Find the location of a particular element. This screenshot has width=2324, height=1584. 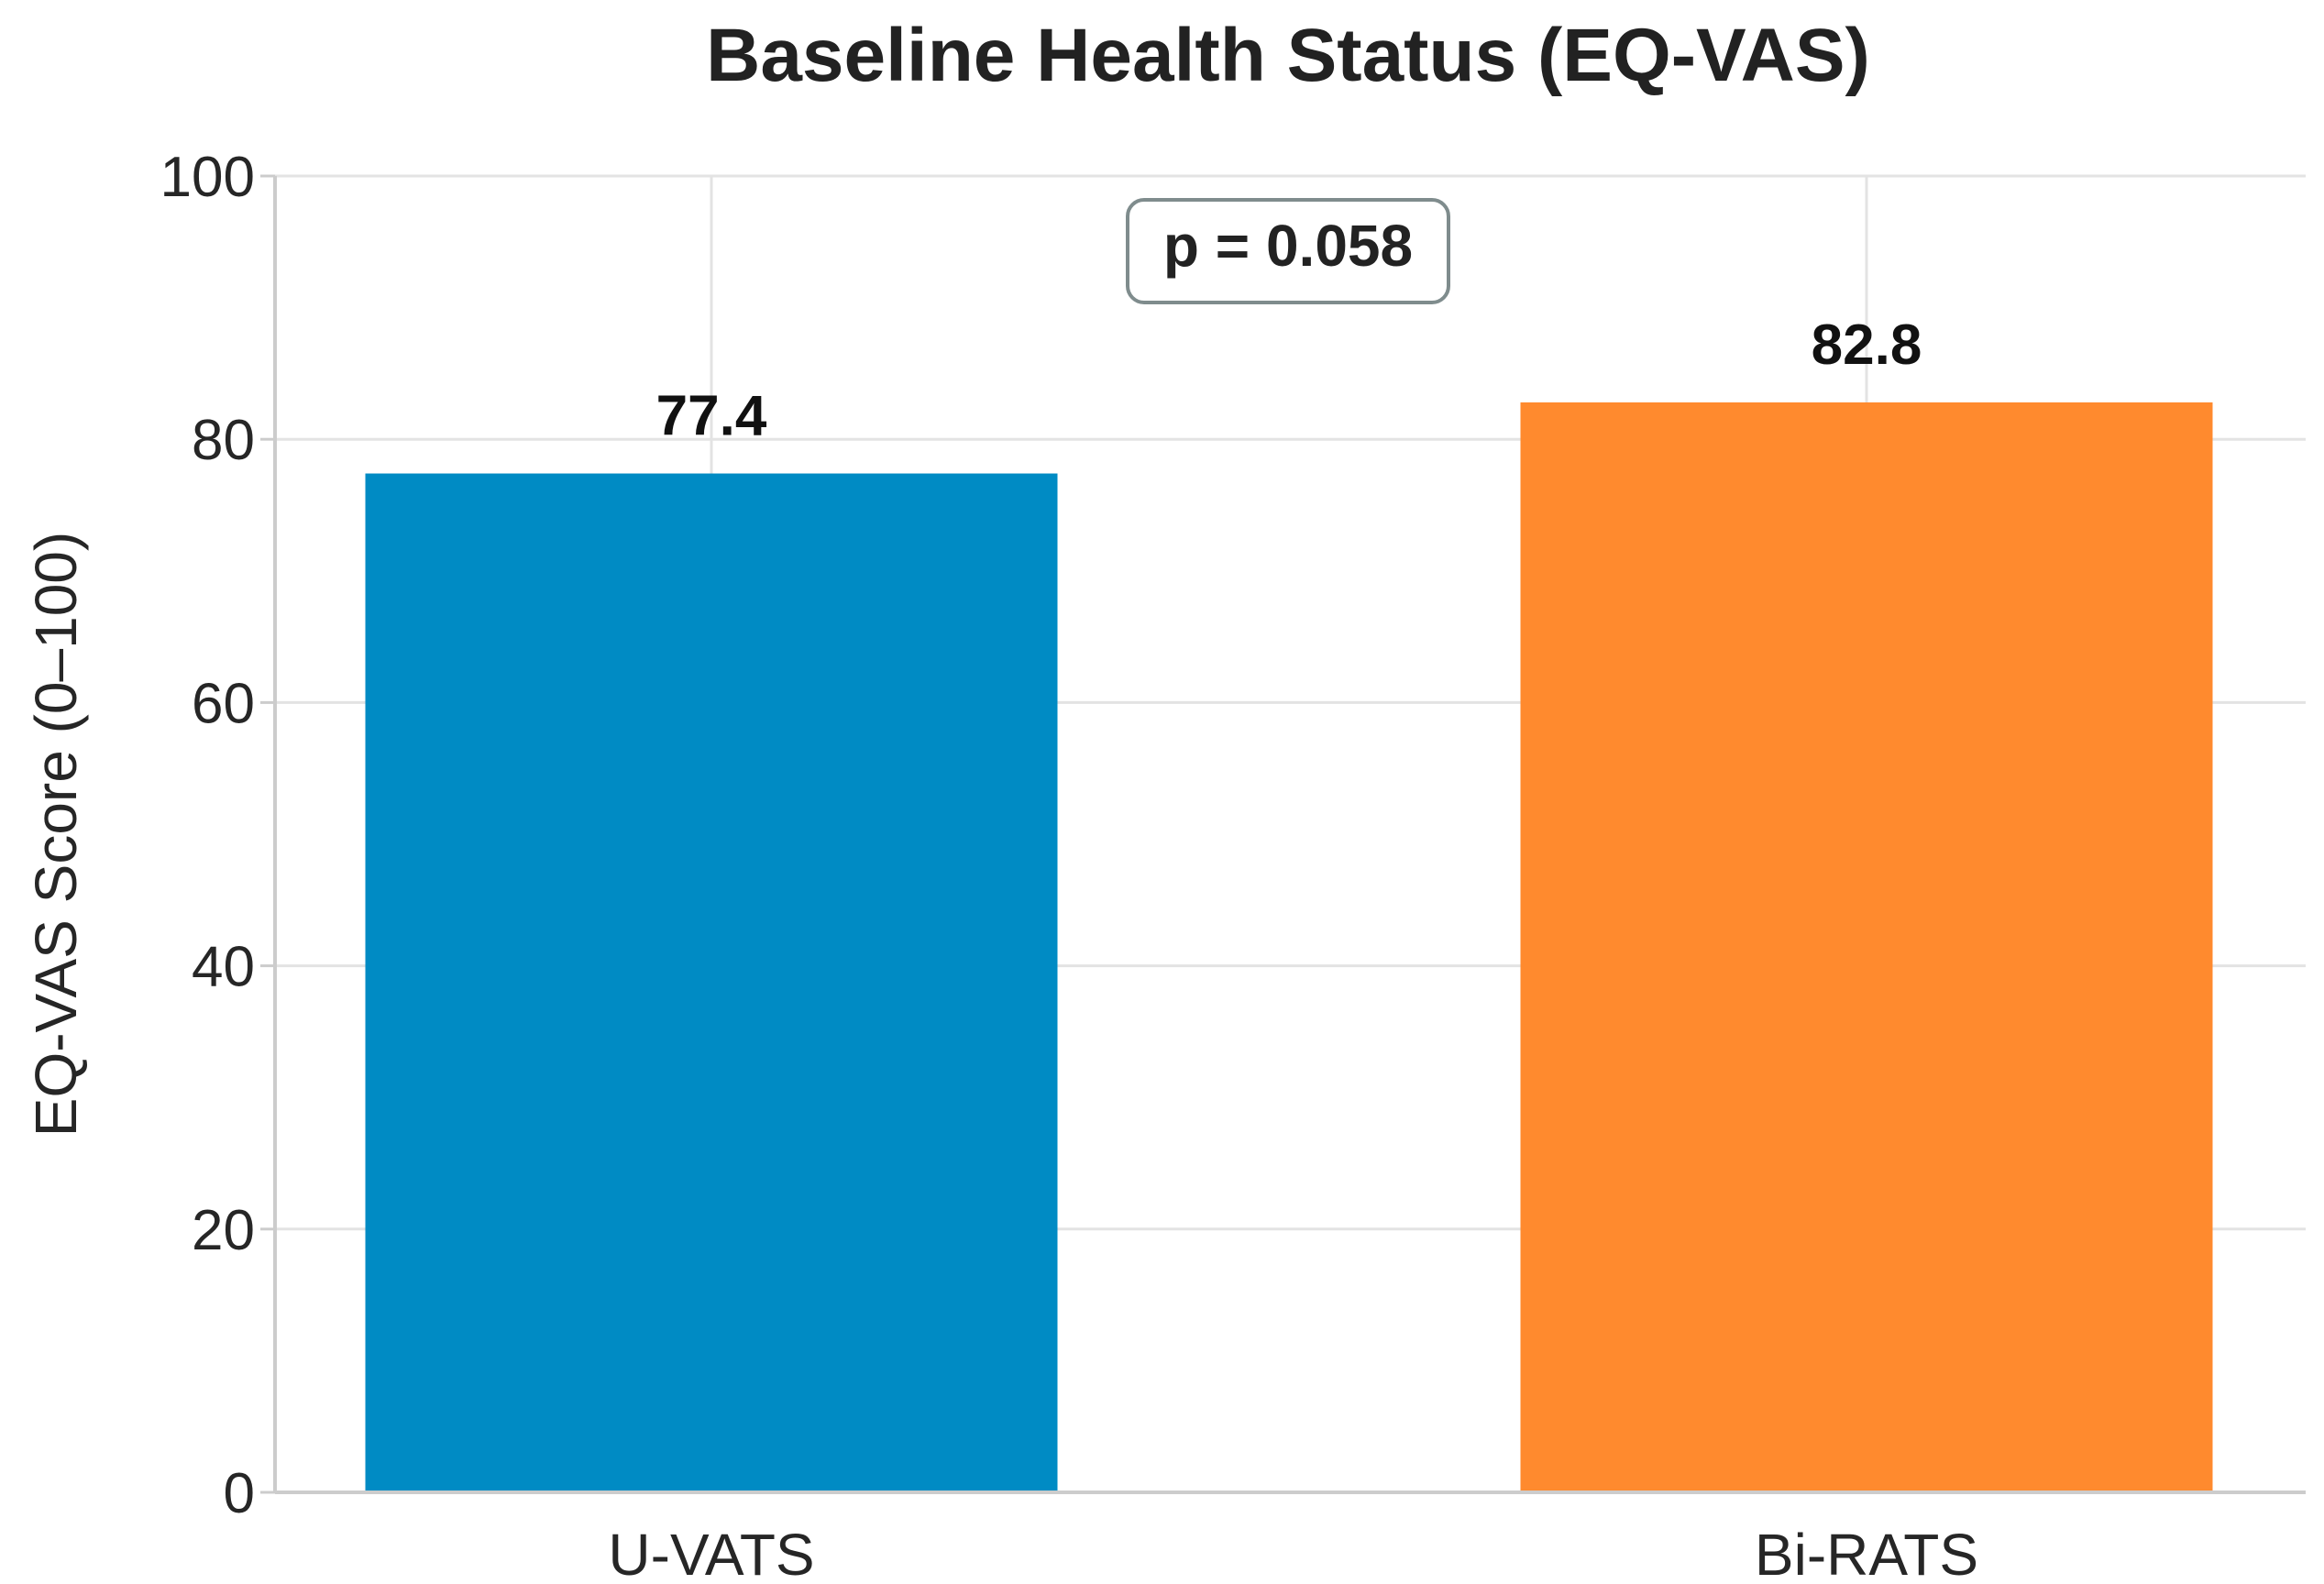

p-value-text: p = 0.058 is located at coordinates (1288, 246).